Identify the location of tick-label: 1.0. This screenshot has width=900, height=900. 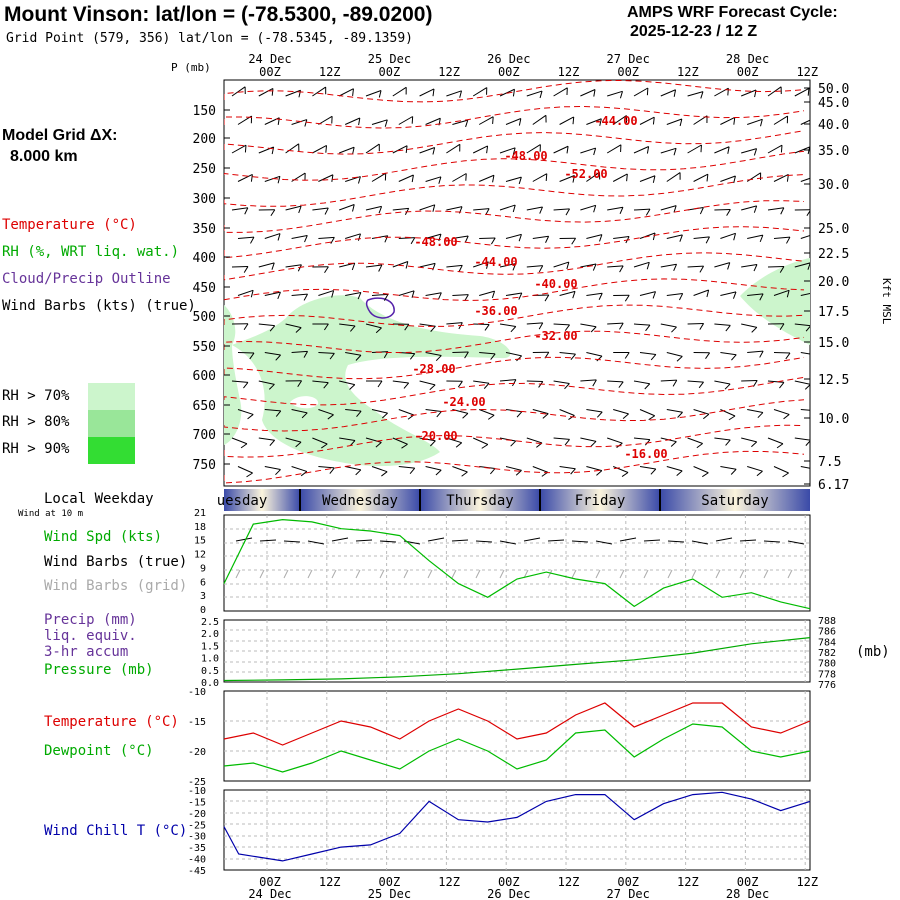
(210, 659).